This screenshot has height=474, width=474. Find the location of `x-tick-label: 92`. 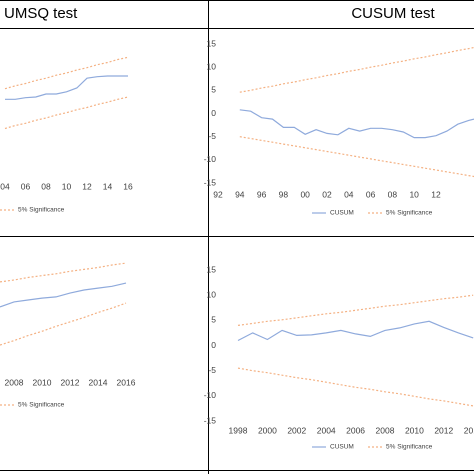

x-tick-label: 92 is located at coordinates (218, 194).